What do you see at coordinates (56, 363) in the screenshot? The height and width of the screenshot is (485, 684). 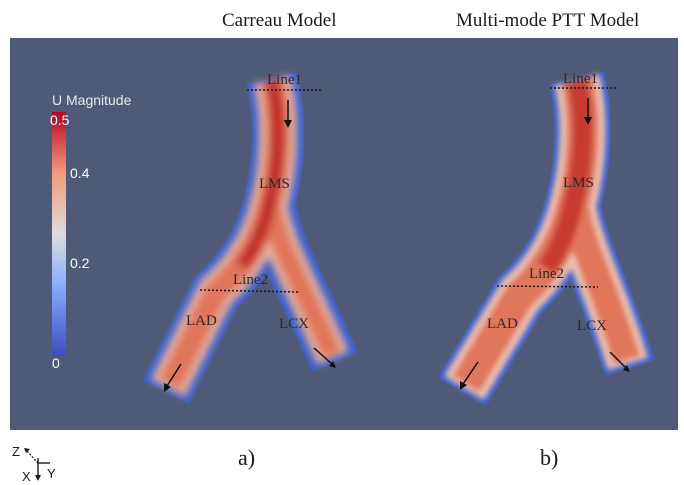 I see `colorbar-tick-0: 0` at bounding box center [56, 363].